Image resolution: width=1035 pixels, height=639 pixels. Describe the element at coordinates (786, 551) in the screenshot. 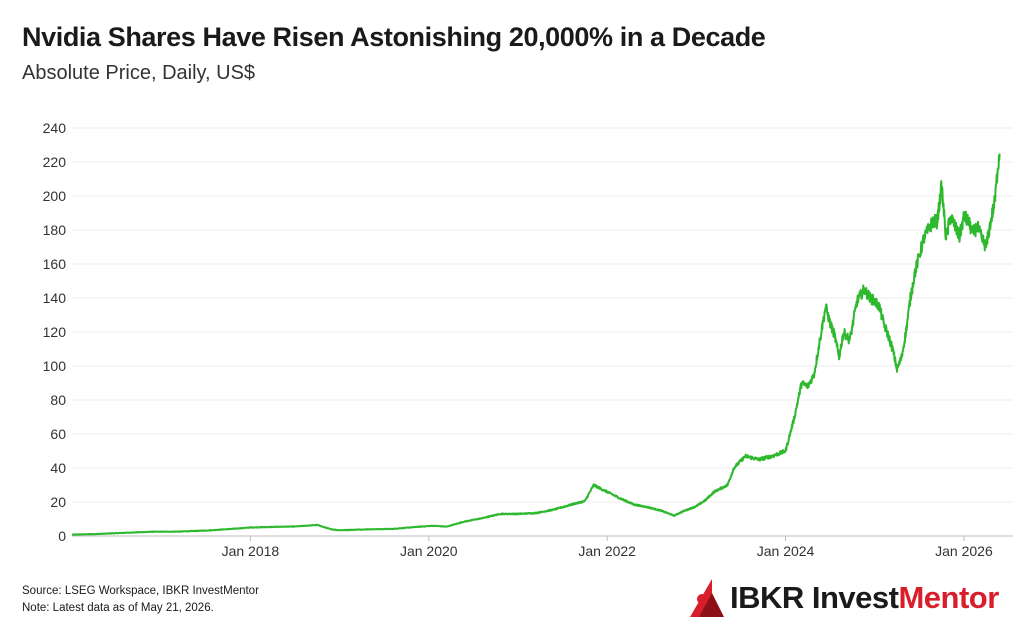

I see `x-tick-label: Jan 2024` at that location.